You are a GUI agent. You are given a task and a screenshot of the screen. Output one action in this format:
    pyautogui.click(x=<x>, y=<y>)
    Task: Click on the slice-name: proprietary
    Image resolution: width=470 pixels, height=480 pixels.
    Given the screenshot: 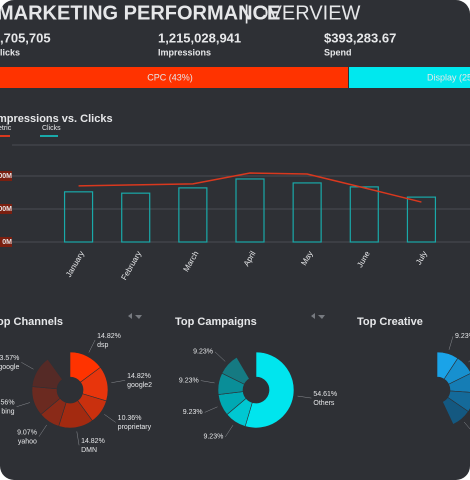 What is the action you would take?
    pyautogui.click(x=135, y=427)
    